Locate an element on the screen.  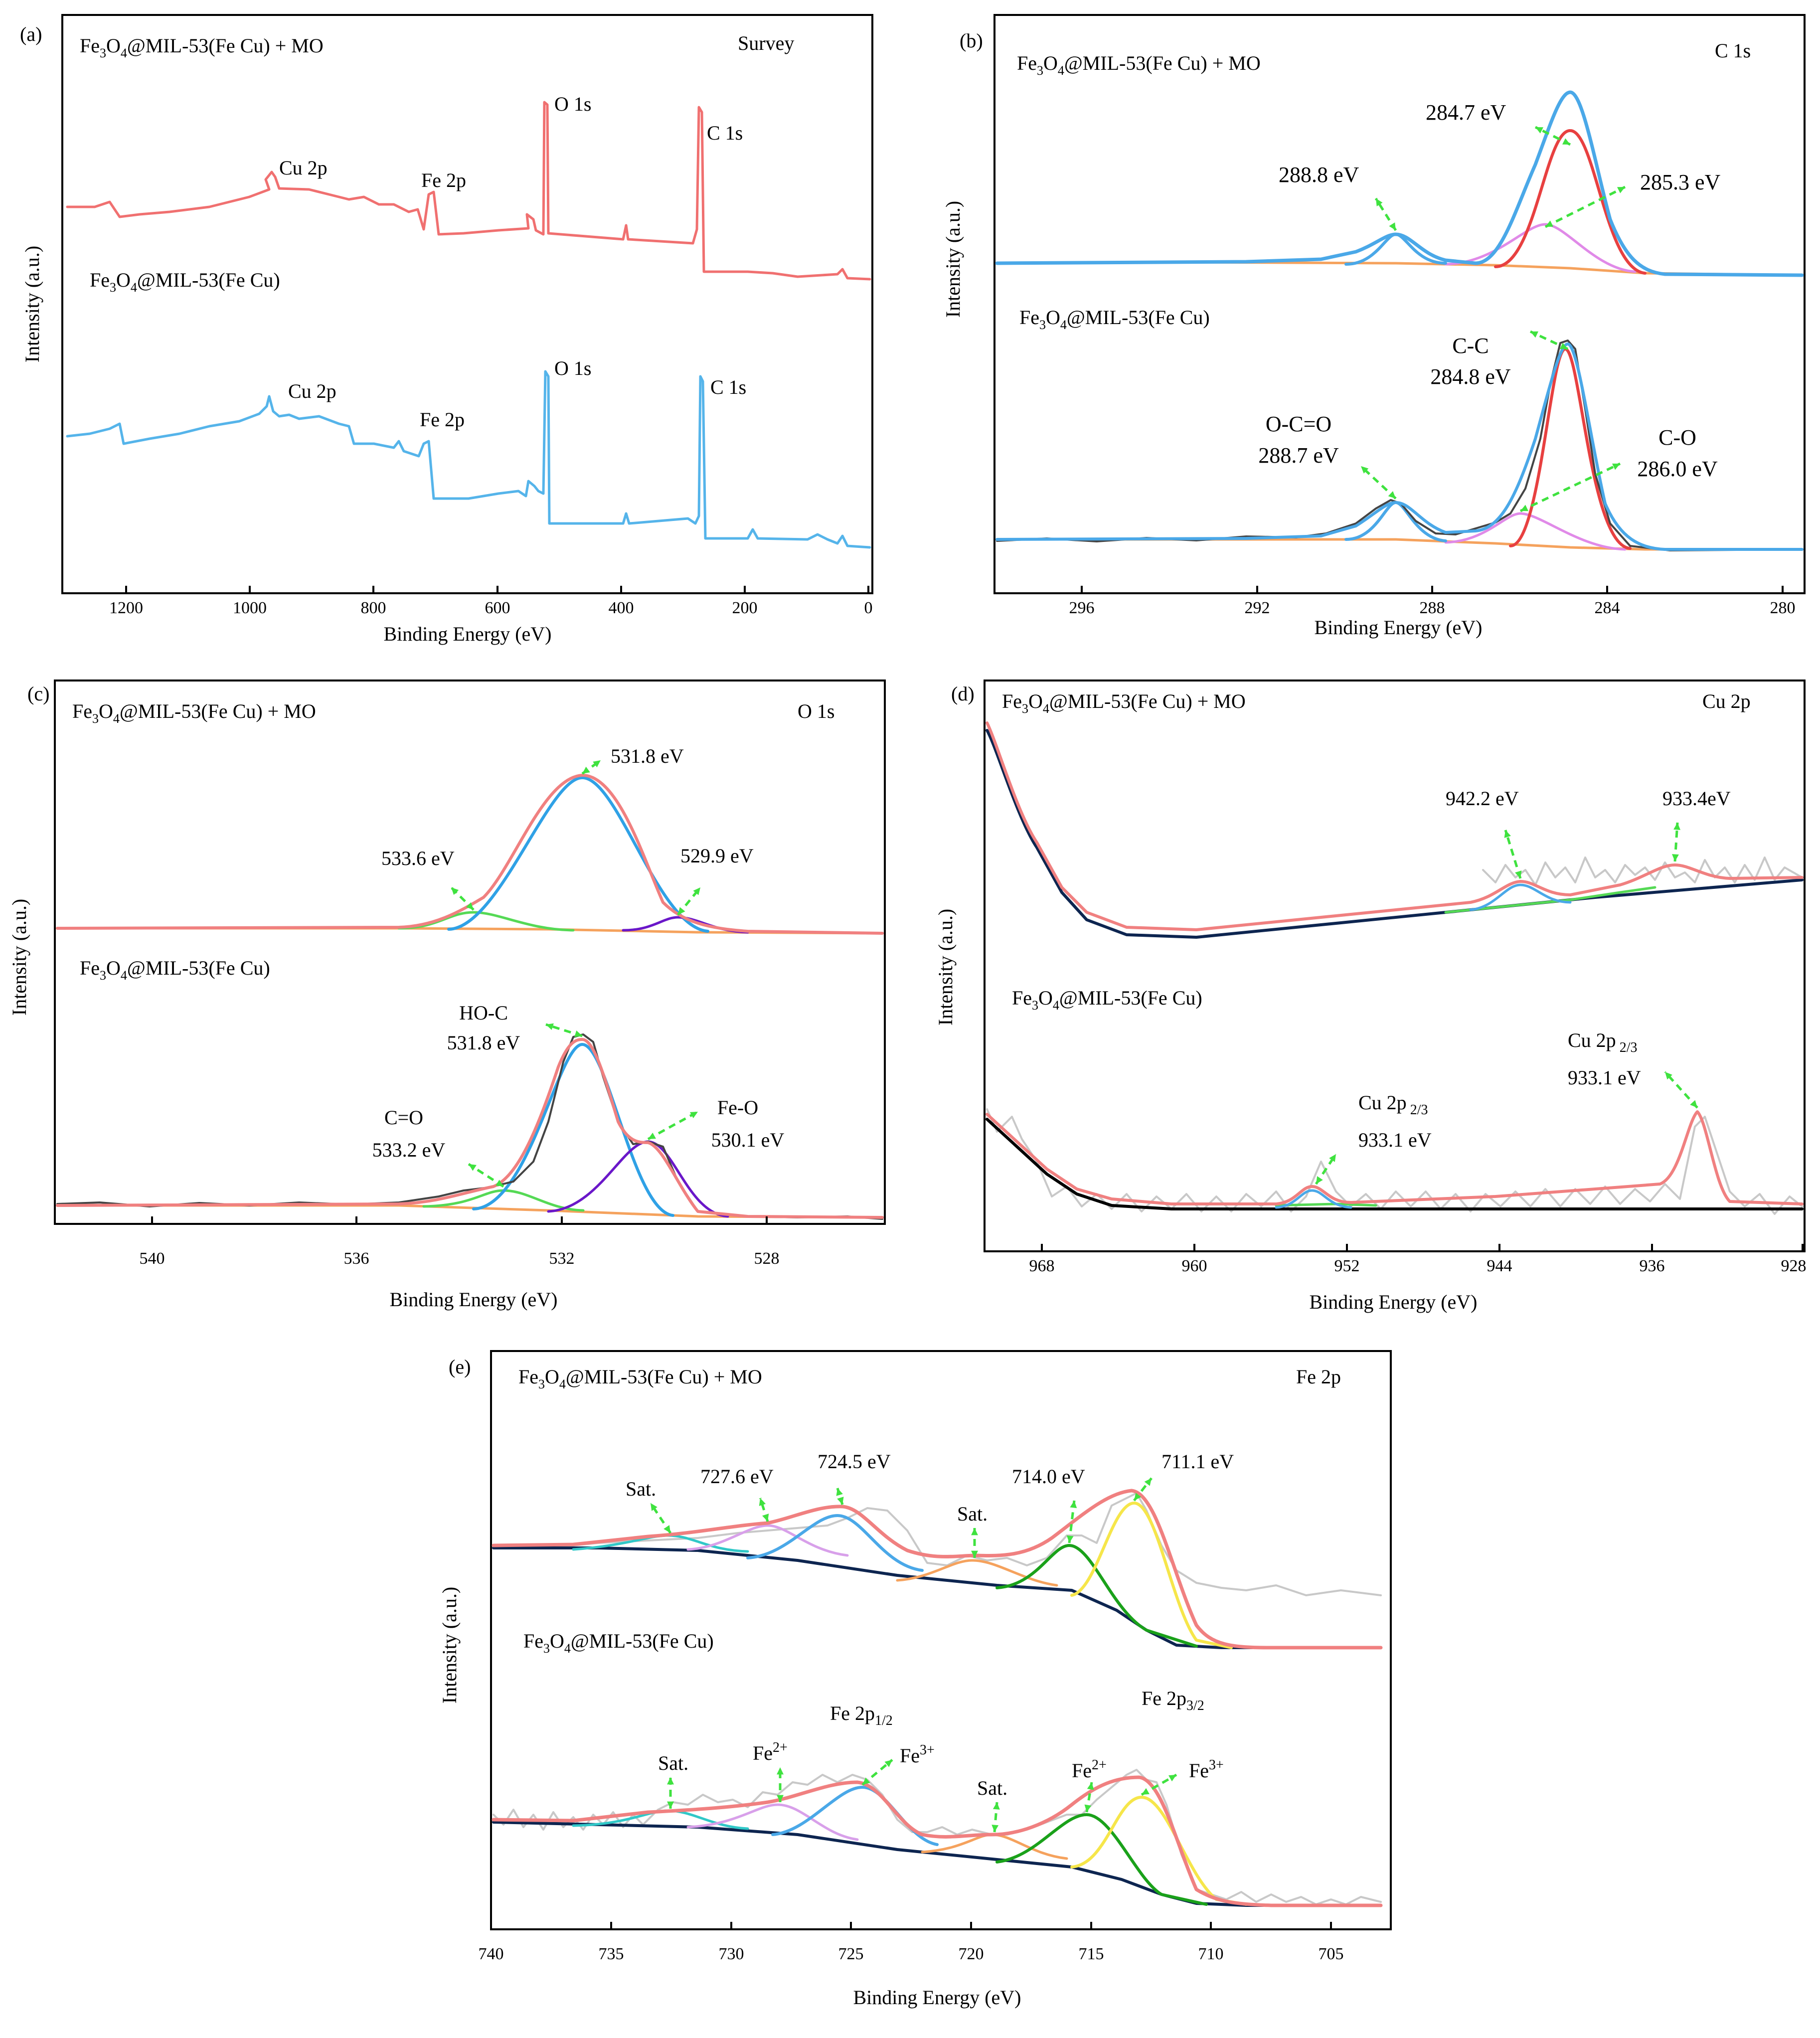
c1s-pristine-envelope is located at coordinates (1399, 447).